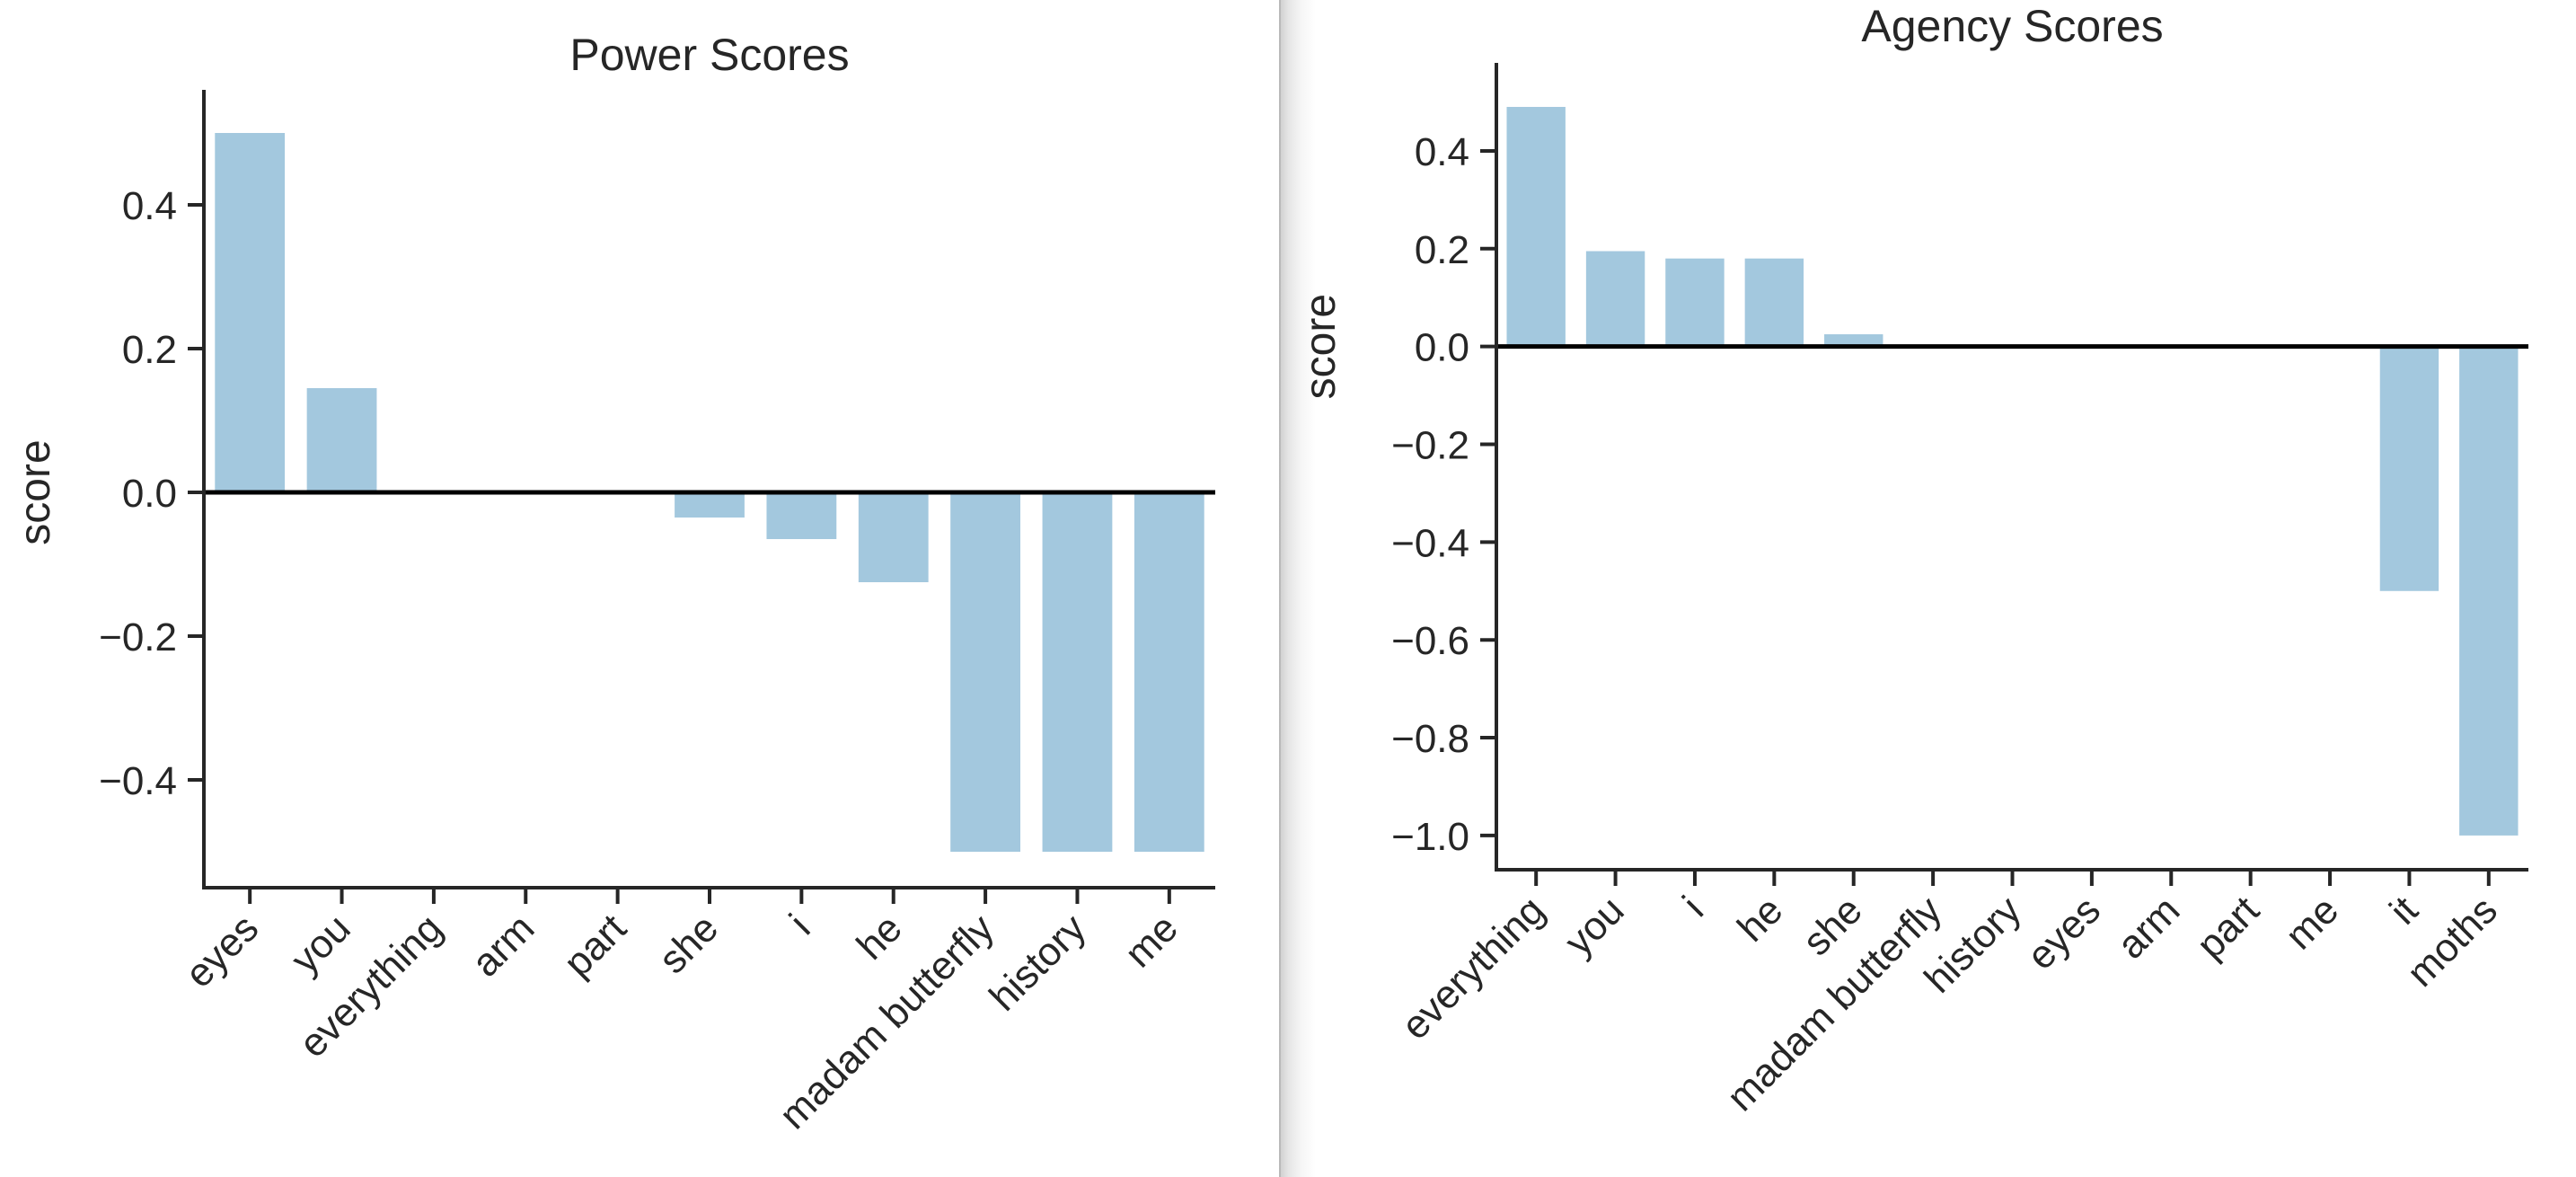  Describe the element at coordinates (1430, 641) in the screenshot. I see `y-tick-label: −0.6` at that location.